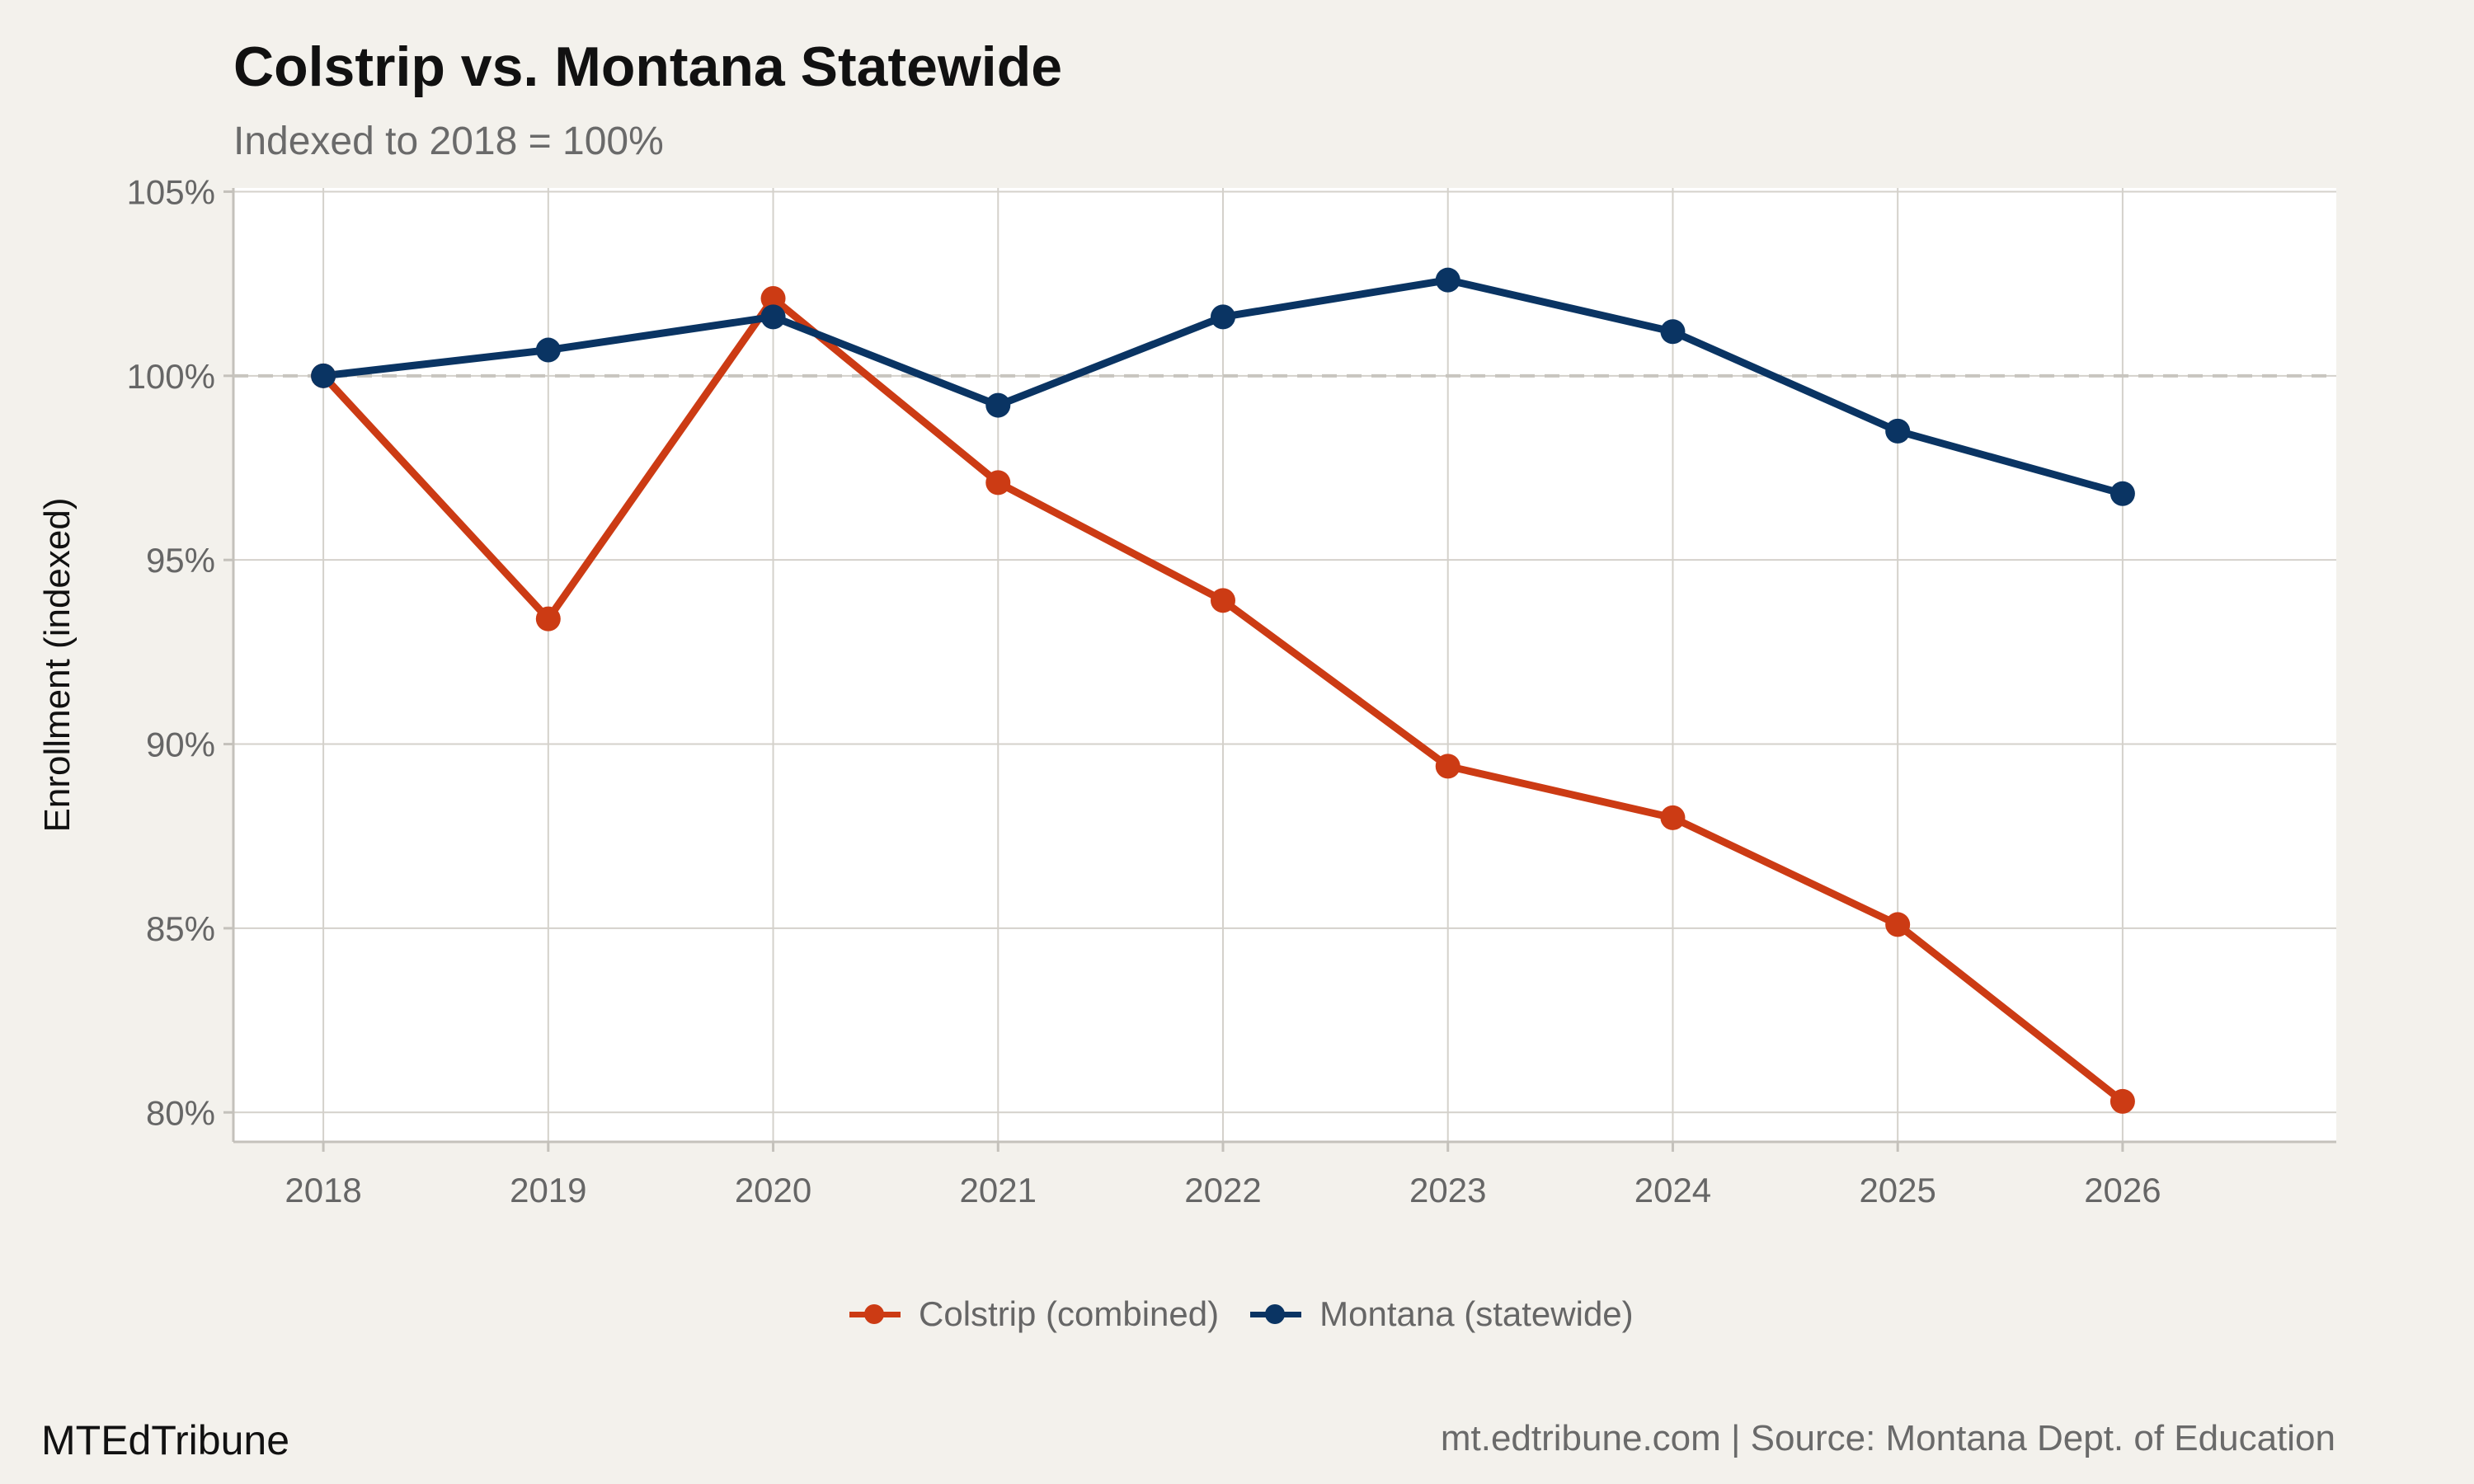  I want to click on y-axis-title: Enrollment (indexed), so click(57, 665).